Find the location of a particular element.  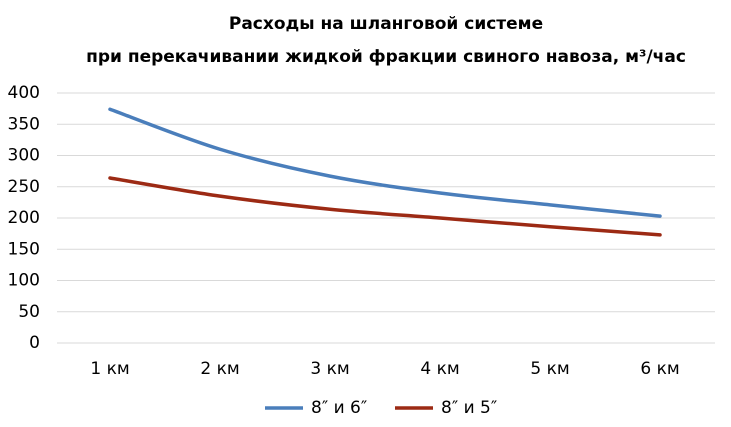

x-tick-label: 4 км is located at coordinates (439, 369).